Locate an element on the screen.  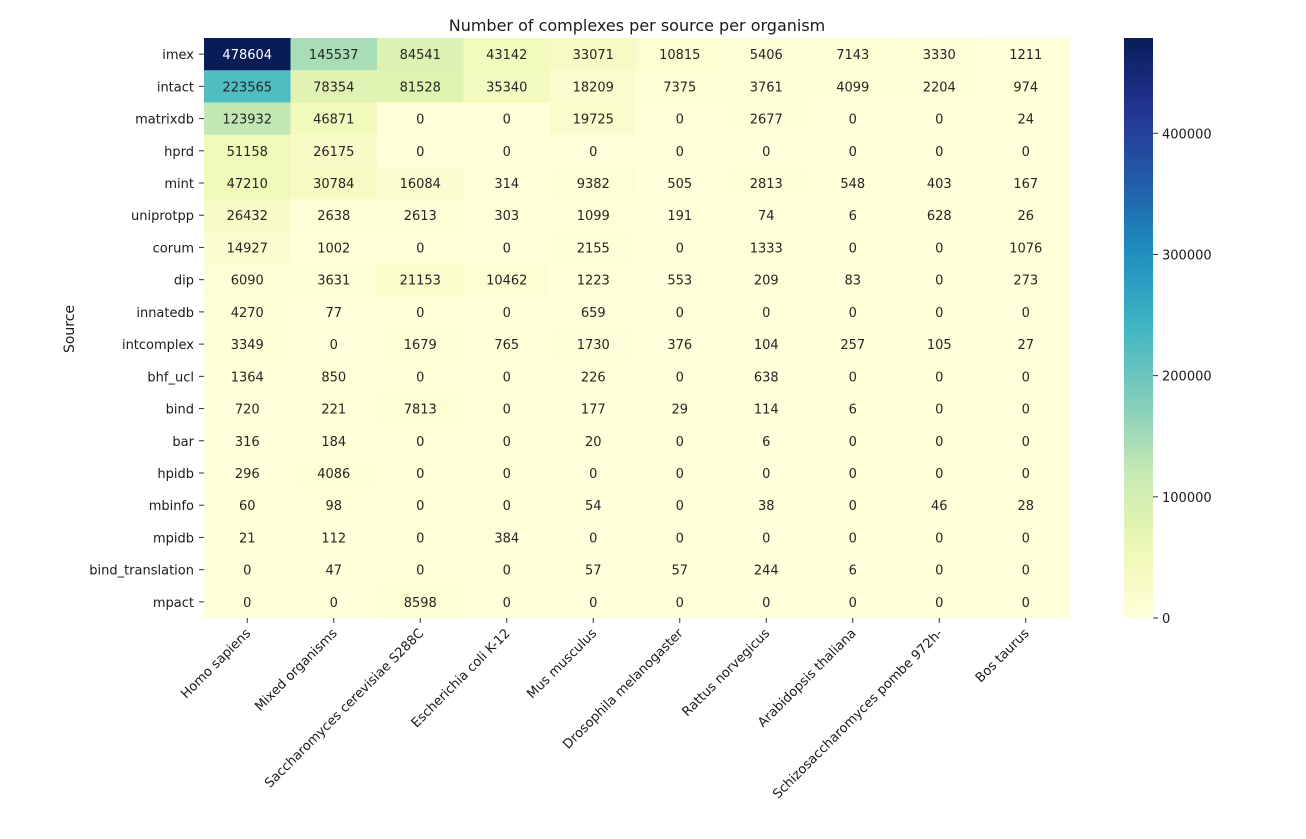
cell-value-label: 296 is located at coordinates (247, 474).